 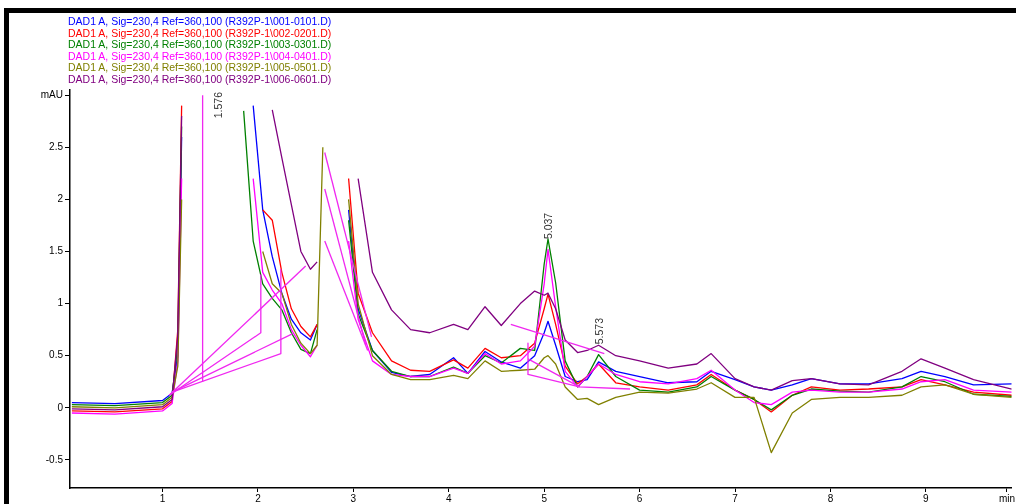 What do you see at coordinates (639, 498) in the screenshot?
I see `x-tick-label: 6` at bounding box center [639, 498].